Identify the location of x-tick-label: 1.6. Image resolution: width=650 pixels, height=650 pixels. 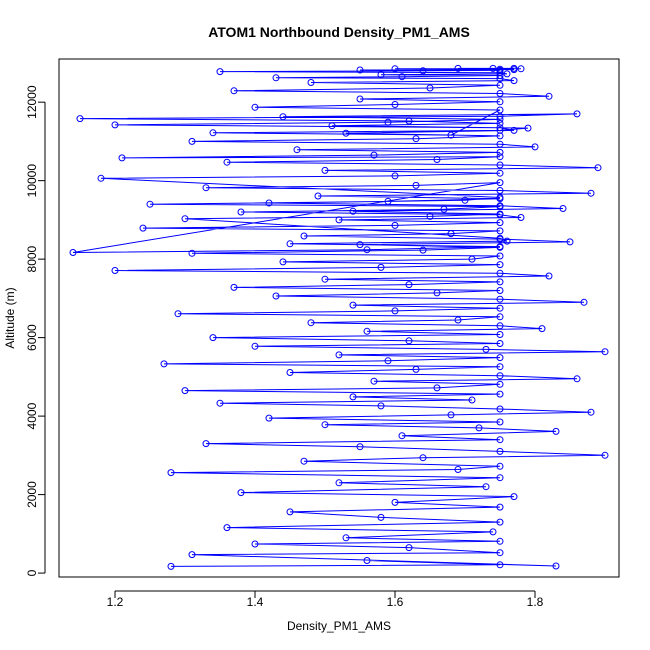
(395, 602).